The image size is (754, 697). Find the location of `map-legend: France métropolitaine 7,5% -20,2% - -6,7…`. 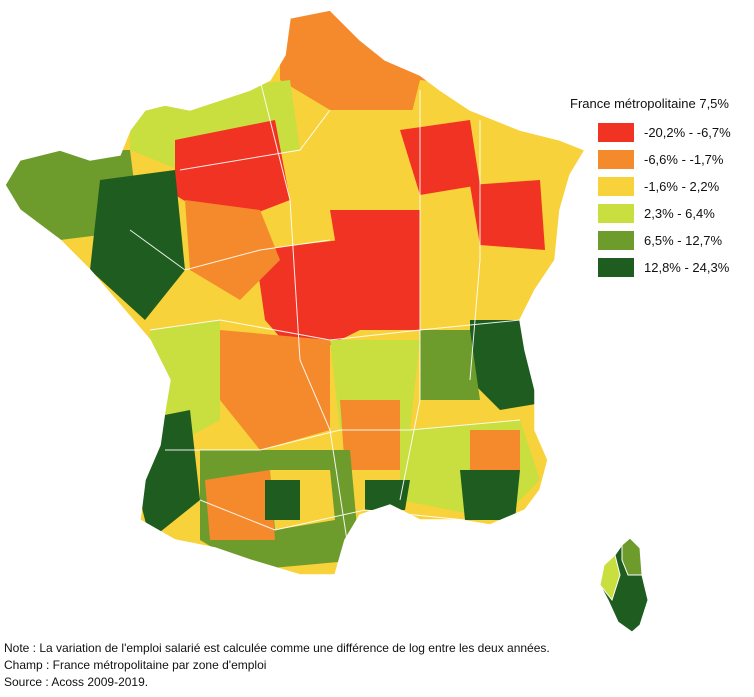

map-legend: France métropolitaine 7,5% -20,2% - -6,7… is located at coordinates (660, 189).